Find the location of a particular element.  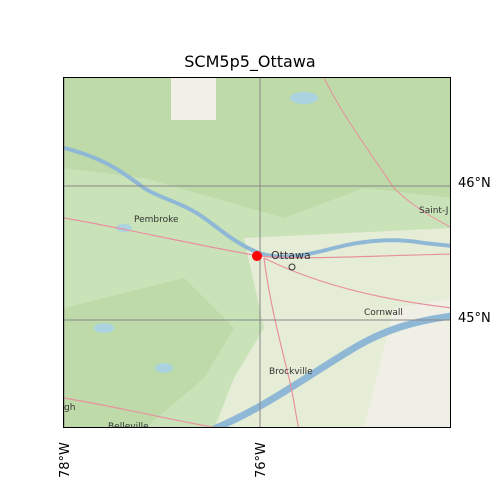

place-ottawa: Ottawa is located at coordinates (291, 255).